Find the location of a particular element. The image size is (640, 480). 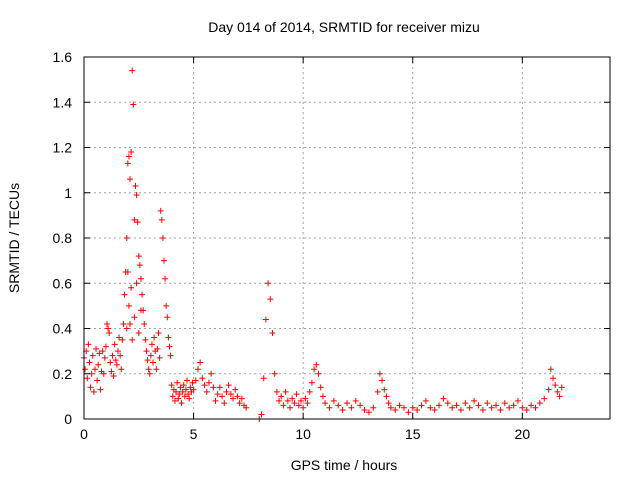

y-tick-labels: 0 0.2 0.4 0.6 0.8 1 1.2 1.4 1.6 is located at coordinates (63, 238).